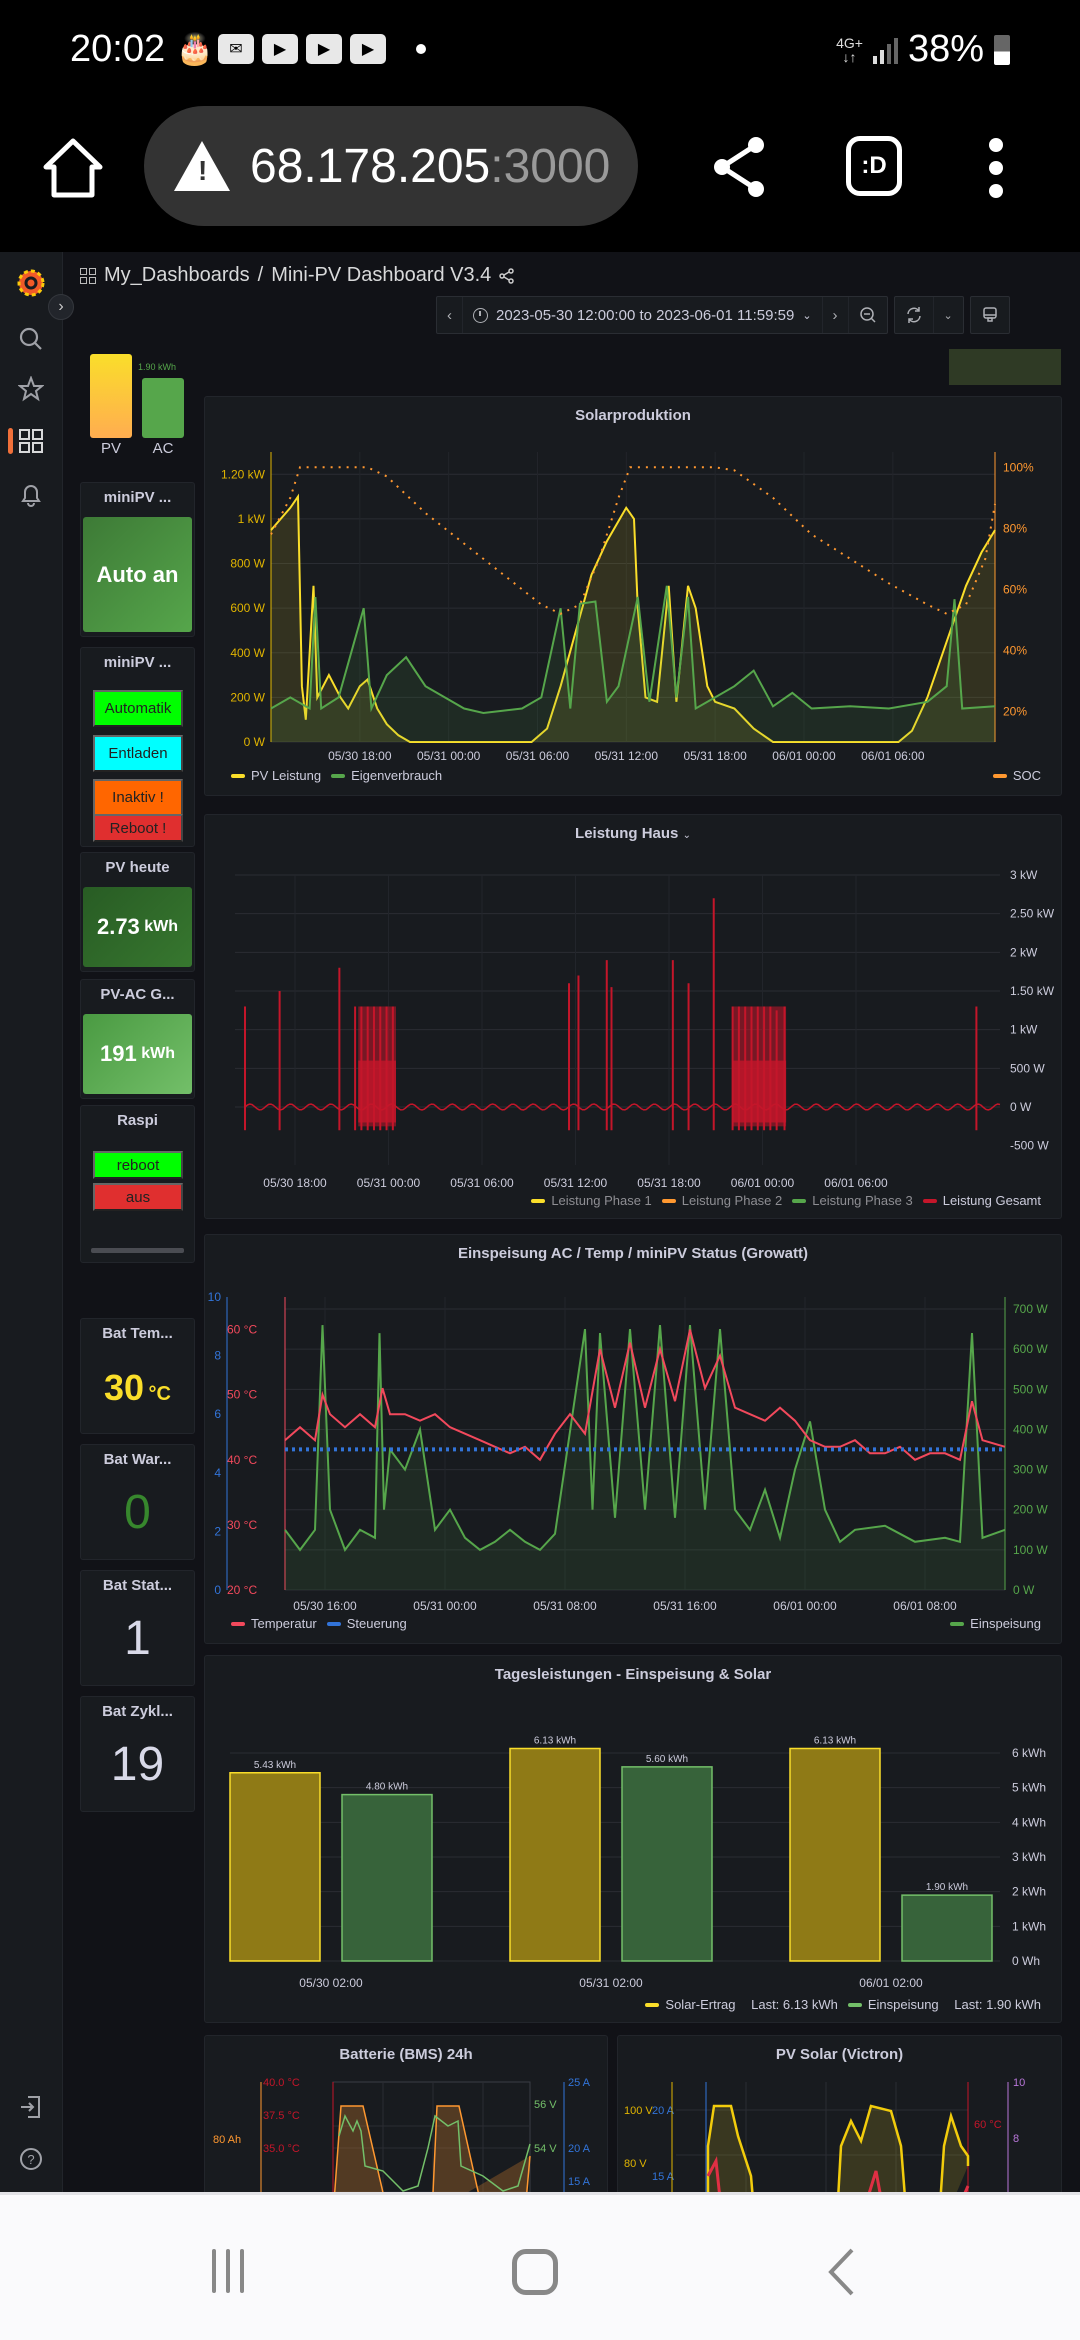 The height and width of the screenshot is (2340, 1080). What do you see at coordinates (990, 315) in the screenshot?
I see `tv-mode-button` at bounding box center [990, 315].